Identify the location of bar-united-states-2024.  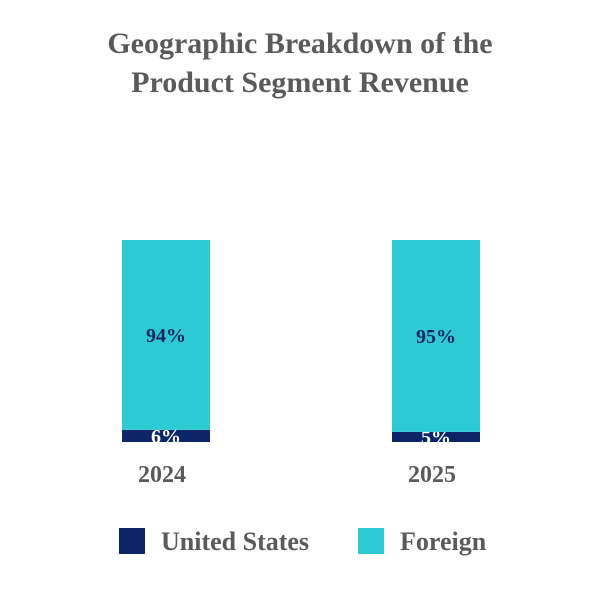
(166, 435).